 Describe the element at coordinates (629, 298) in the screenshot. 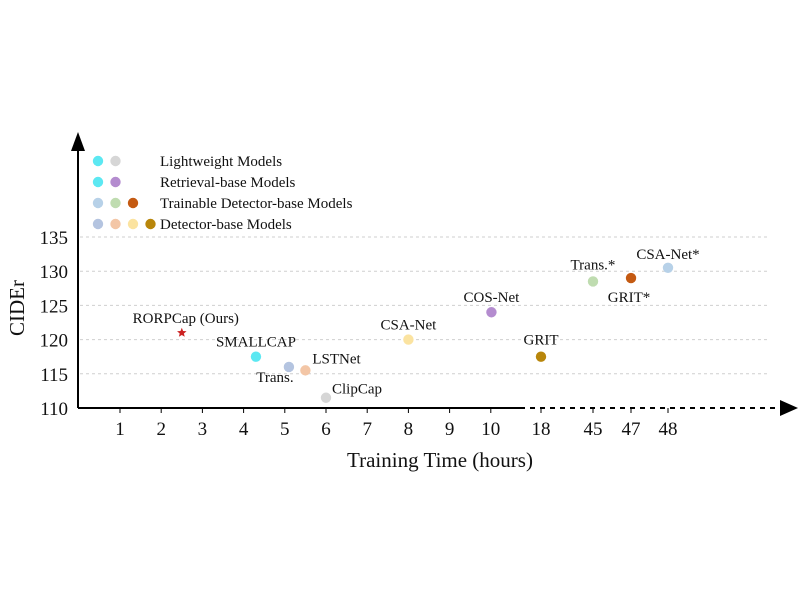

I see `data-point-label: GRIT*` at that location.